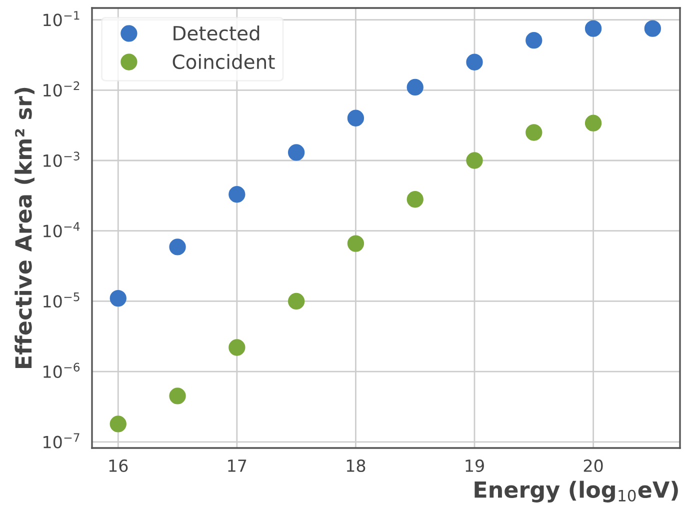 This screenshot has width=687, height=508. Describe the element at coordinates (62, 159) in the screenshot. I see `y-tick-label: 10$^{−3}$` at that location.